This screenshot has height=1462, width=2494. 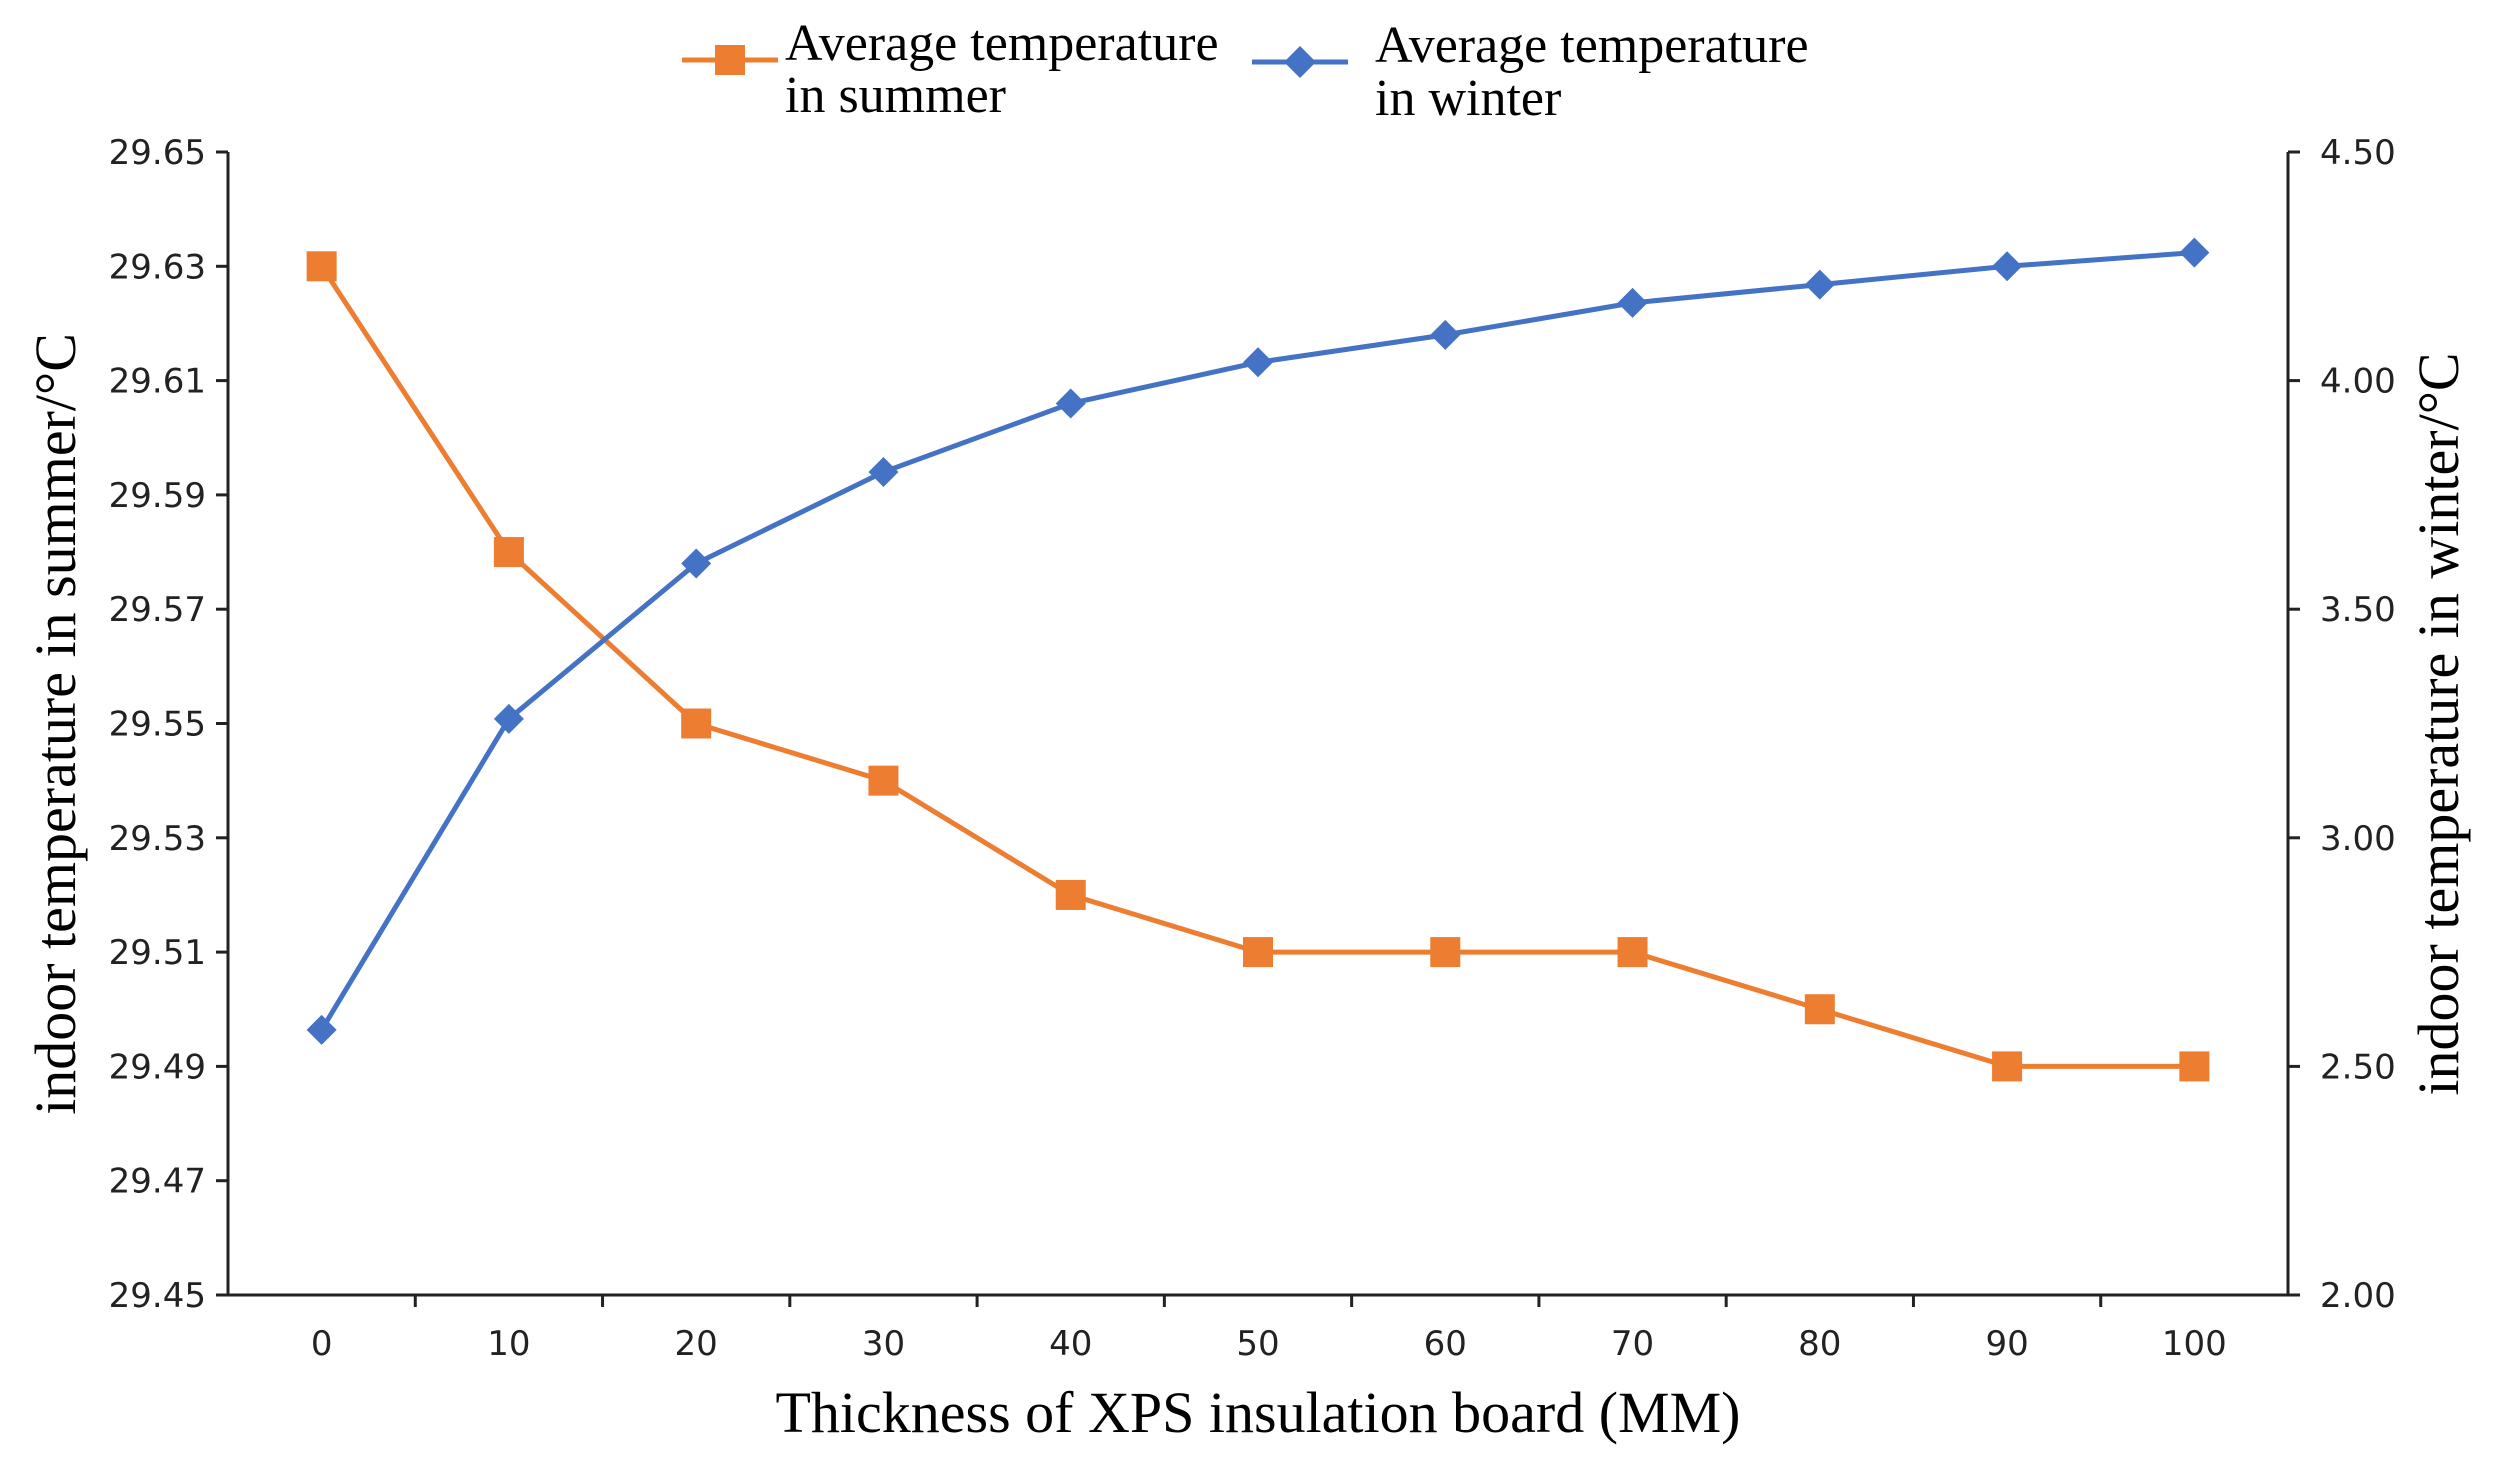 What do you see at coordinates (157, 725) in the screenshot?
I see `left-tick-label: 29.55` at bounding box center [157, 725].